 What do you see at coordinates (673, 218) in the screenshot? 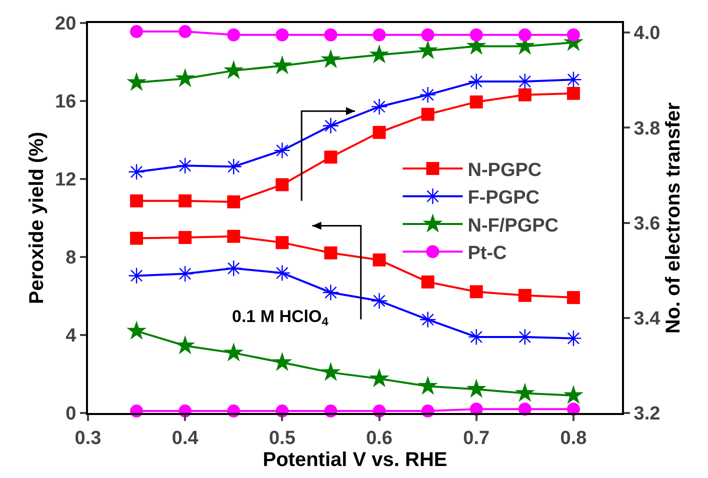
I see `y2-axis-title: No. of electrons transfer` at bounding box center [673, 218].